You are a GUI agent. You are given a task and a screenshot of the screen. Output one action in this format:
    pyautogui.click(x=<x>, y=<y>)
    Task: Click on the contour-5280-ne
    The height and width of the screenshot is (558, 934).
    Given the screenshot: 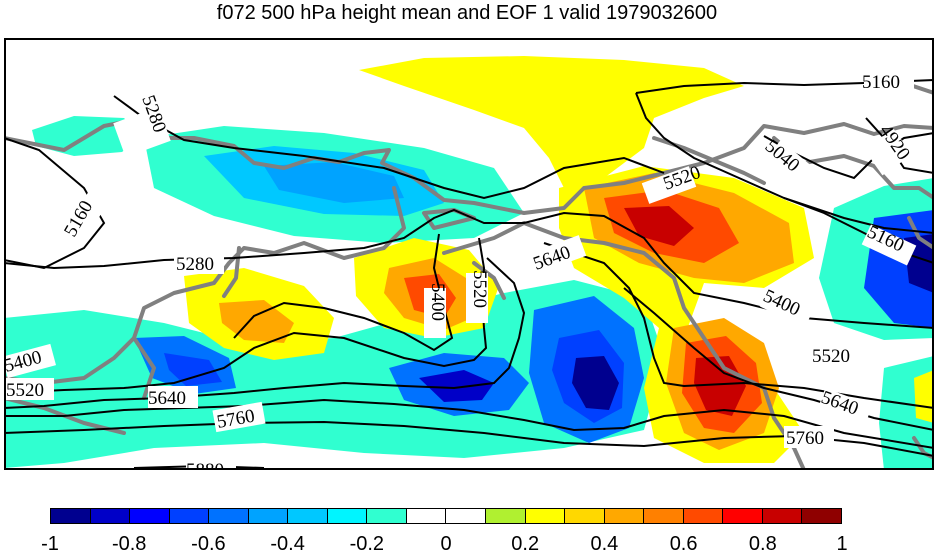 What is the action you would take?
    pyautogui.click(x=784, y=163)
    